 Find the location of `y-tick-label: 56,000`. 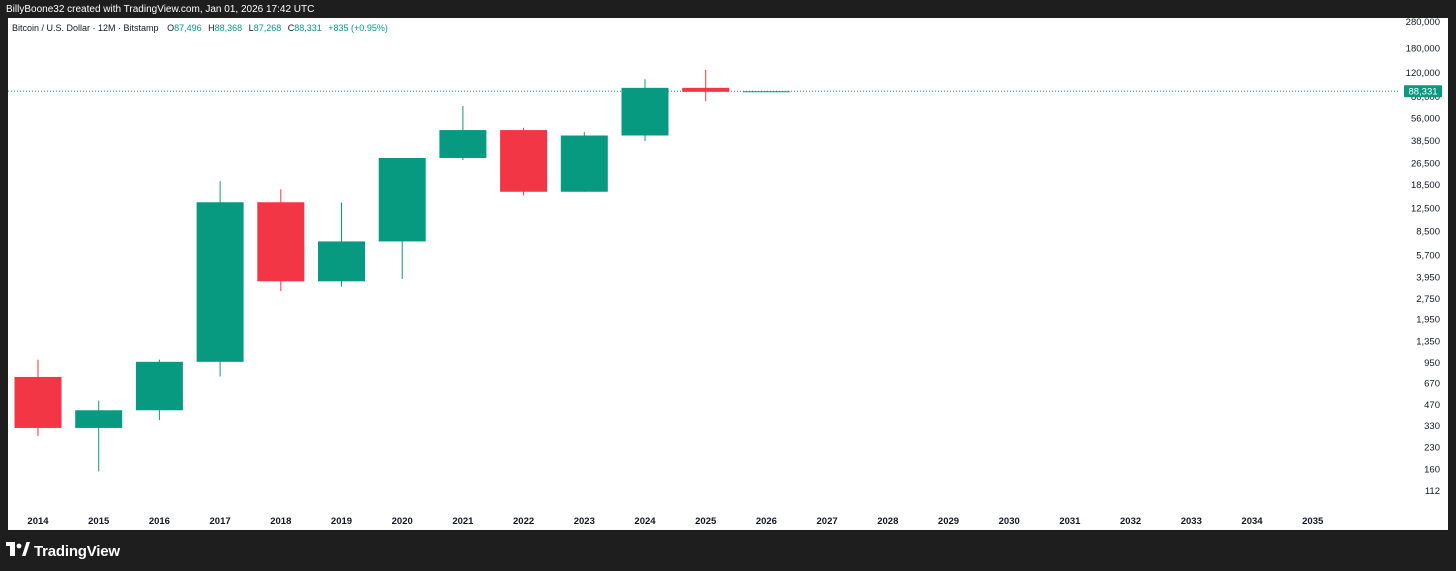

y-tick-label: 56,000 is located at coordinates (1425, 119).